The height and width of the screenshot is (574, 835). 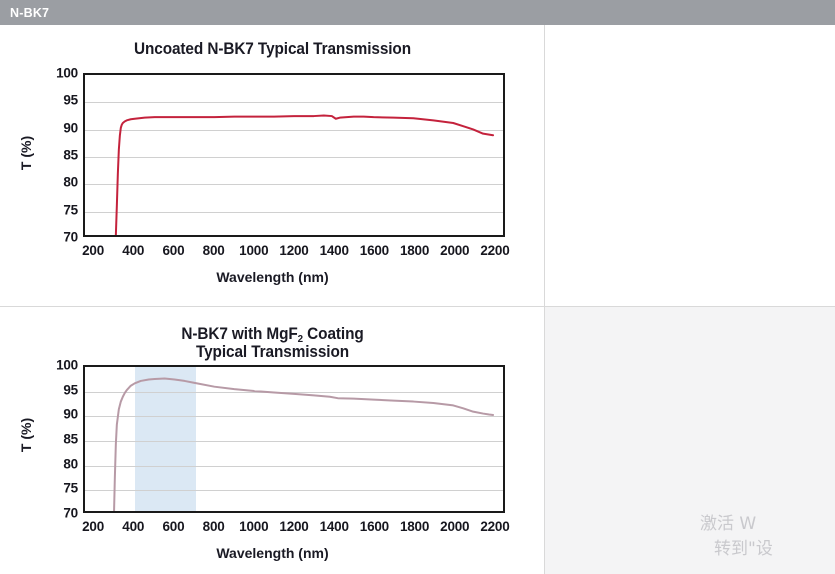 I want to click on chart-title-mgf2-part-a: N-BK7 with MgF, so click(x=239, y=334).